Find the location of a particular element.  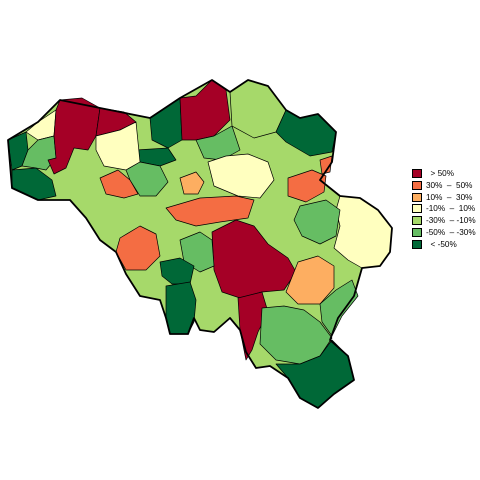

region-marche is located at coordinates (310, 280).